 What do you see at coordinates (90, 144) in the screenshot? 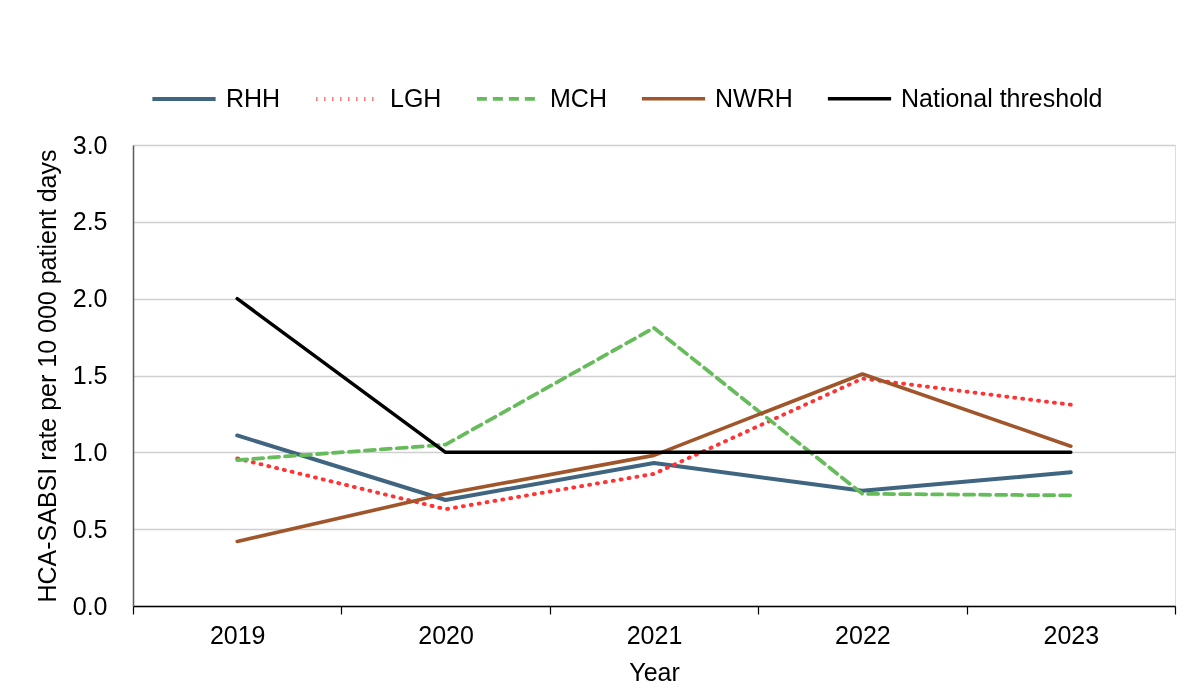
I see `y-tick-label: 3.0` at bounding box center [90, 144].